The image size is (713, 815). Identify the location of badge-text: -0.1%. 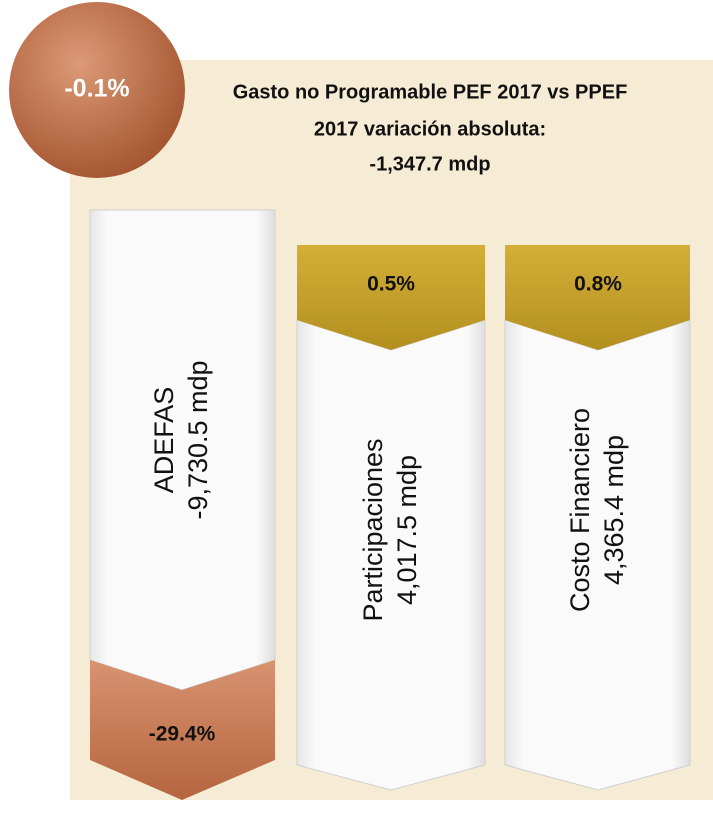
(96, 89).